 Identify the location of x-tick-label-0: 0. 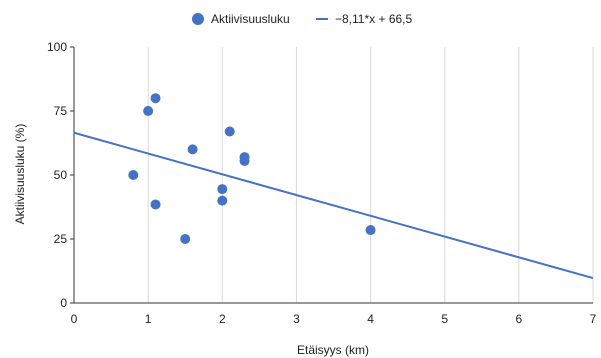
(74, 319).